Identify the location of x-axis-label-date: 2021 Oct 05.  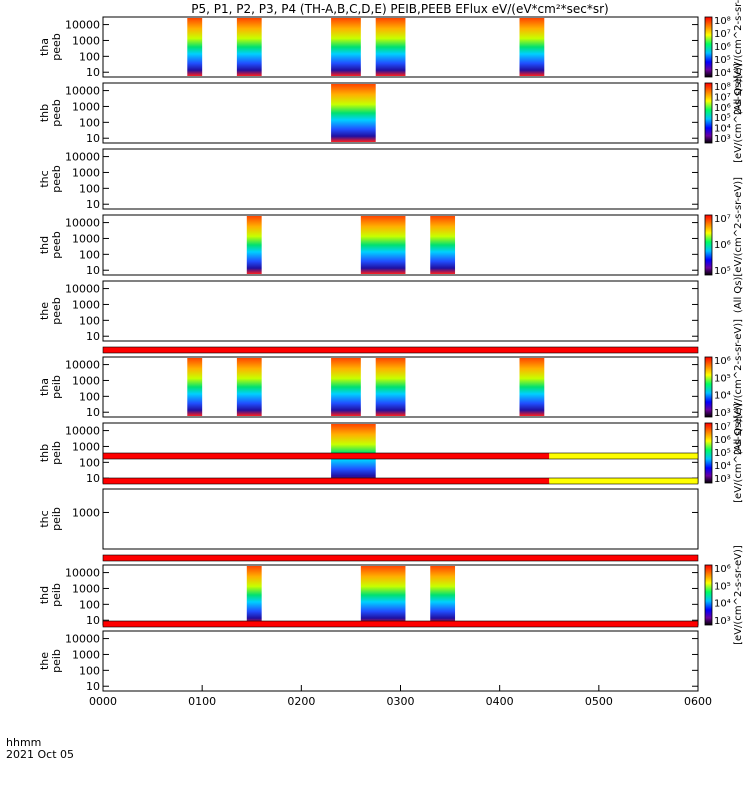
(40, 754).